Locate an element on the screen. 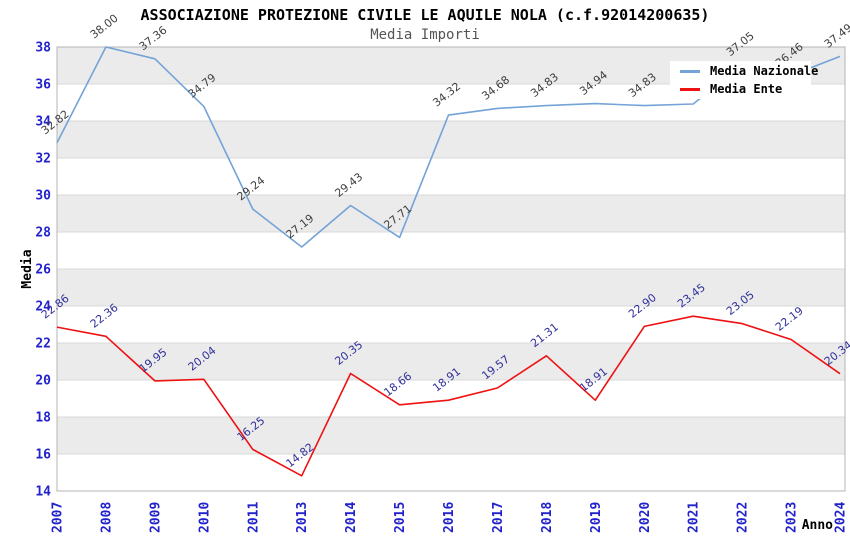  legend: Media Nazionale Media Ente is located at coordinates (744, 80).